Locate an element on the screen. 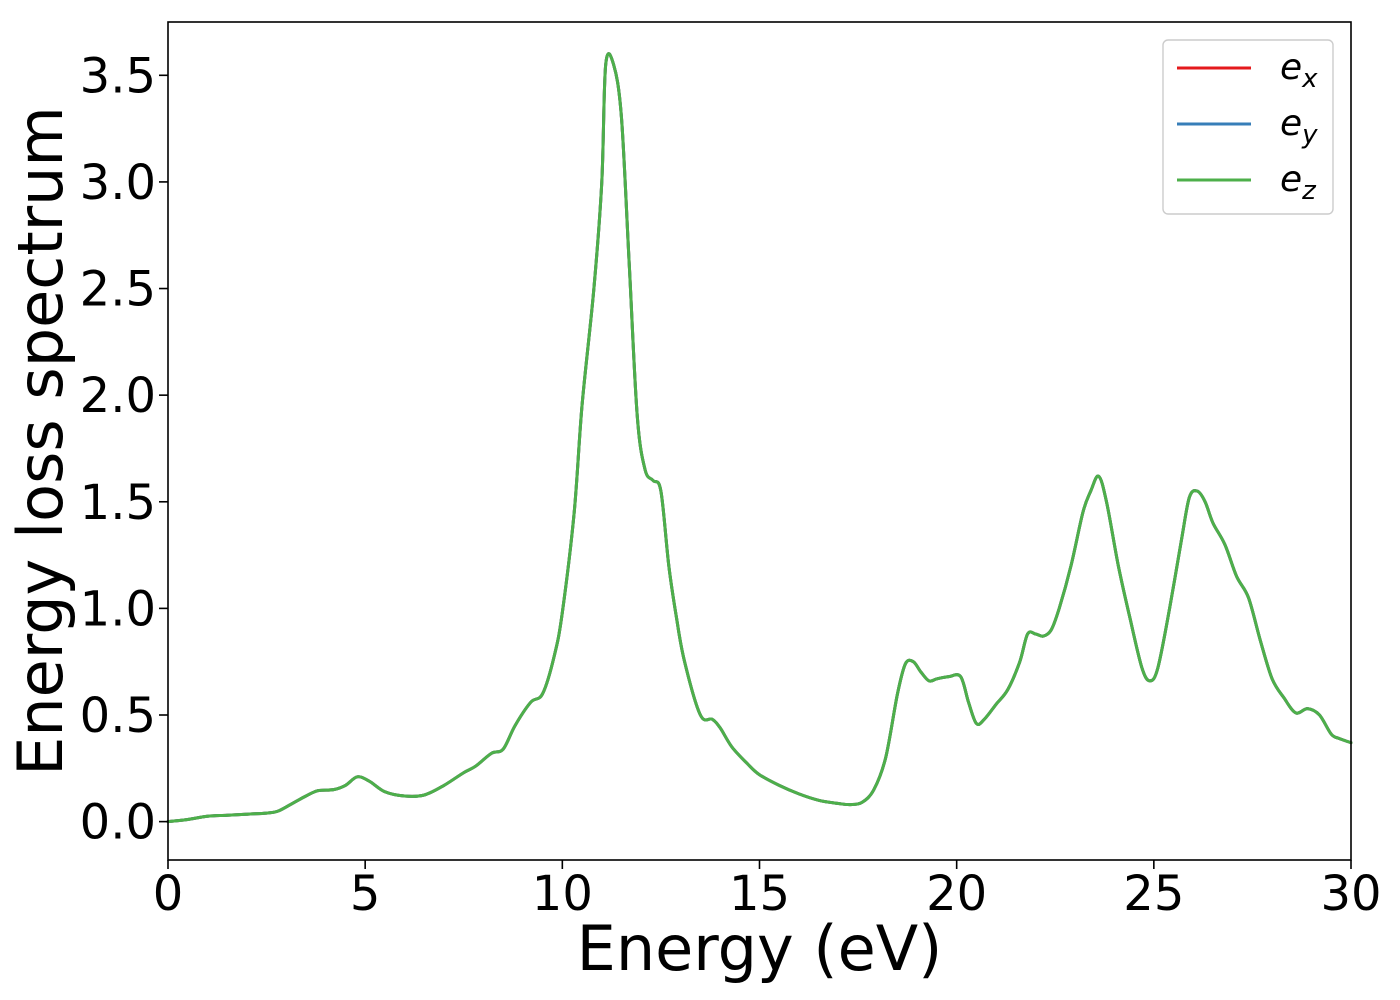 This screenshot has width=1400, height=1000. x-axis-ticks: 0 5 10 15 20 25 30 is located at coordinates (767, 891).